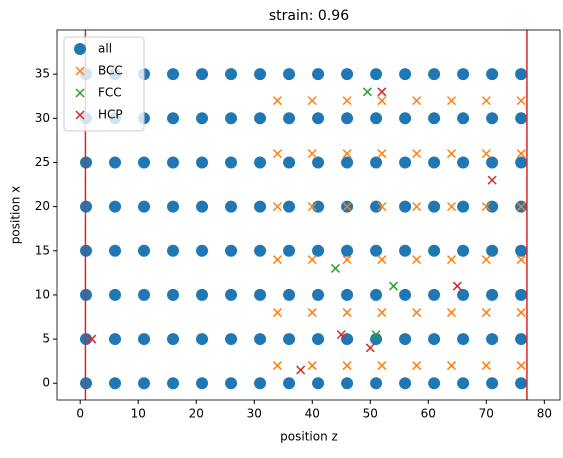  Describe the element at coordinates (428, 414) in the screenshot. I see `x-tick-label: 60` at that location.